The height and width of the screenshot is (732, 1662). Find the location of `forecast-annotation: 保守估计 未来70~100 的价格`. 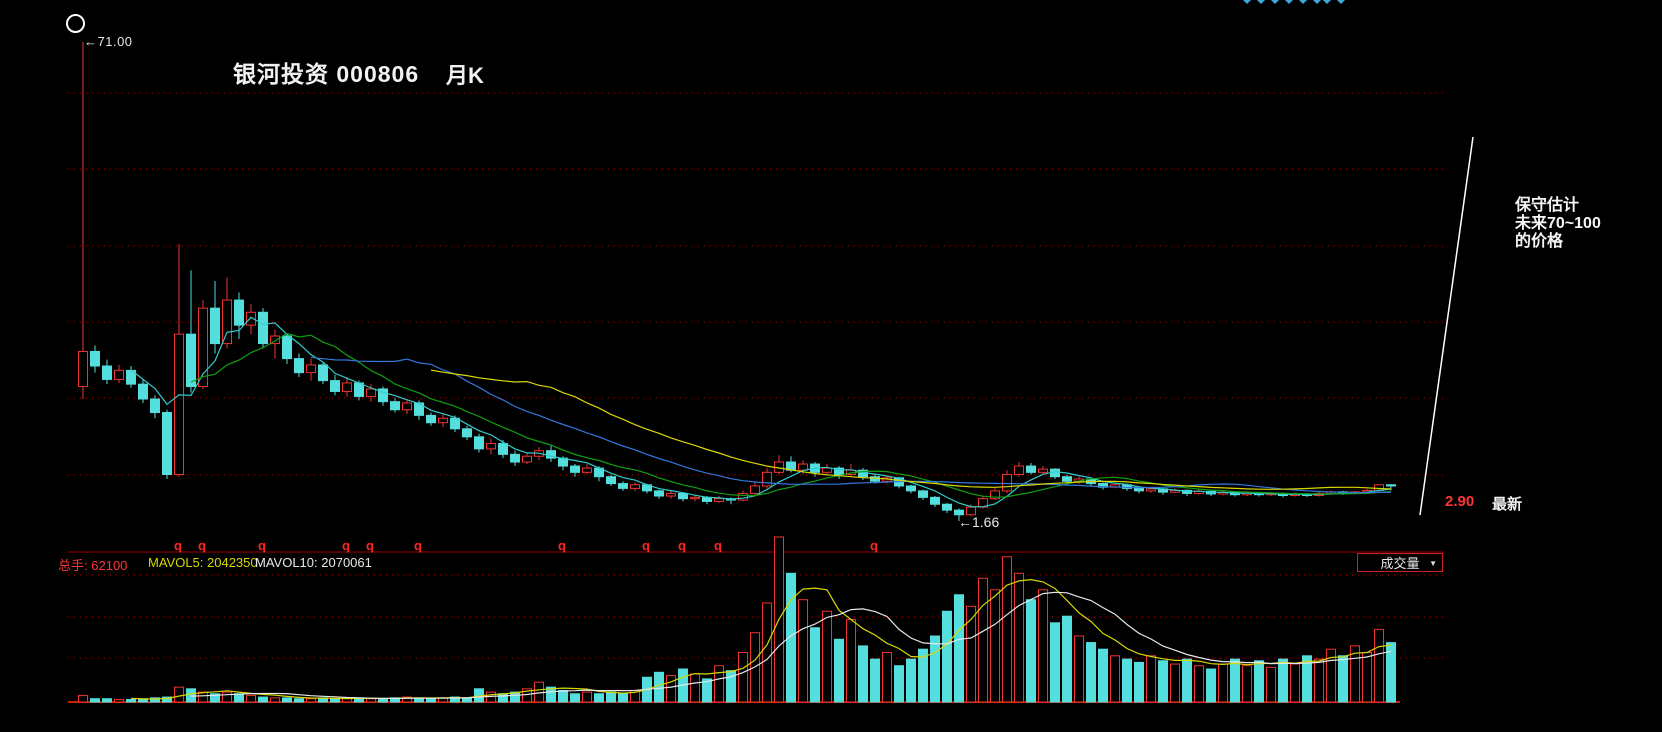

forecast-annotation: 保守估计 未来70~100 的价格 is located at coordinates (1558, 224).